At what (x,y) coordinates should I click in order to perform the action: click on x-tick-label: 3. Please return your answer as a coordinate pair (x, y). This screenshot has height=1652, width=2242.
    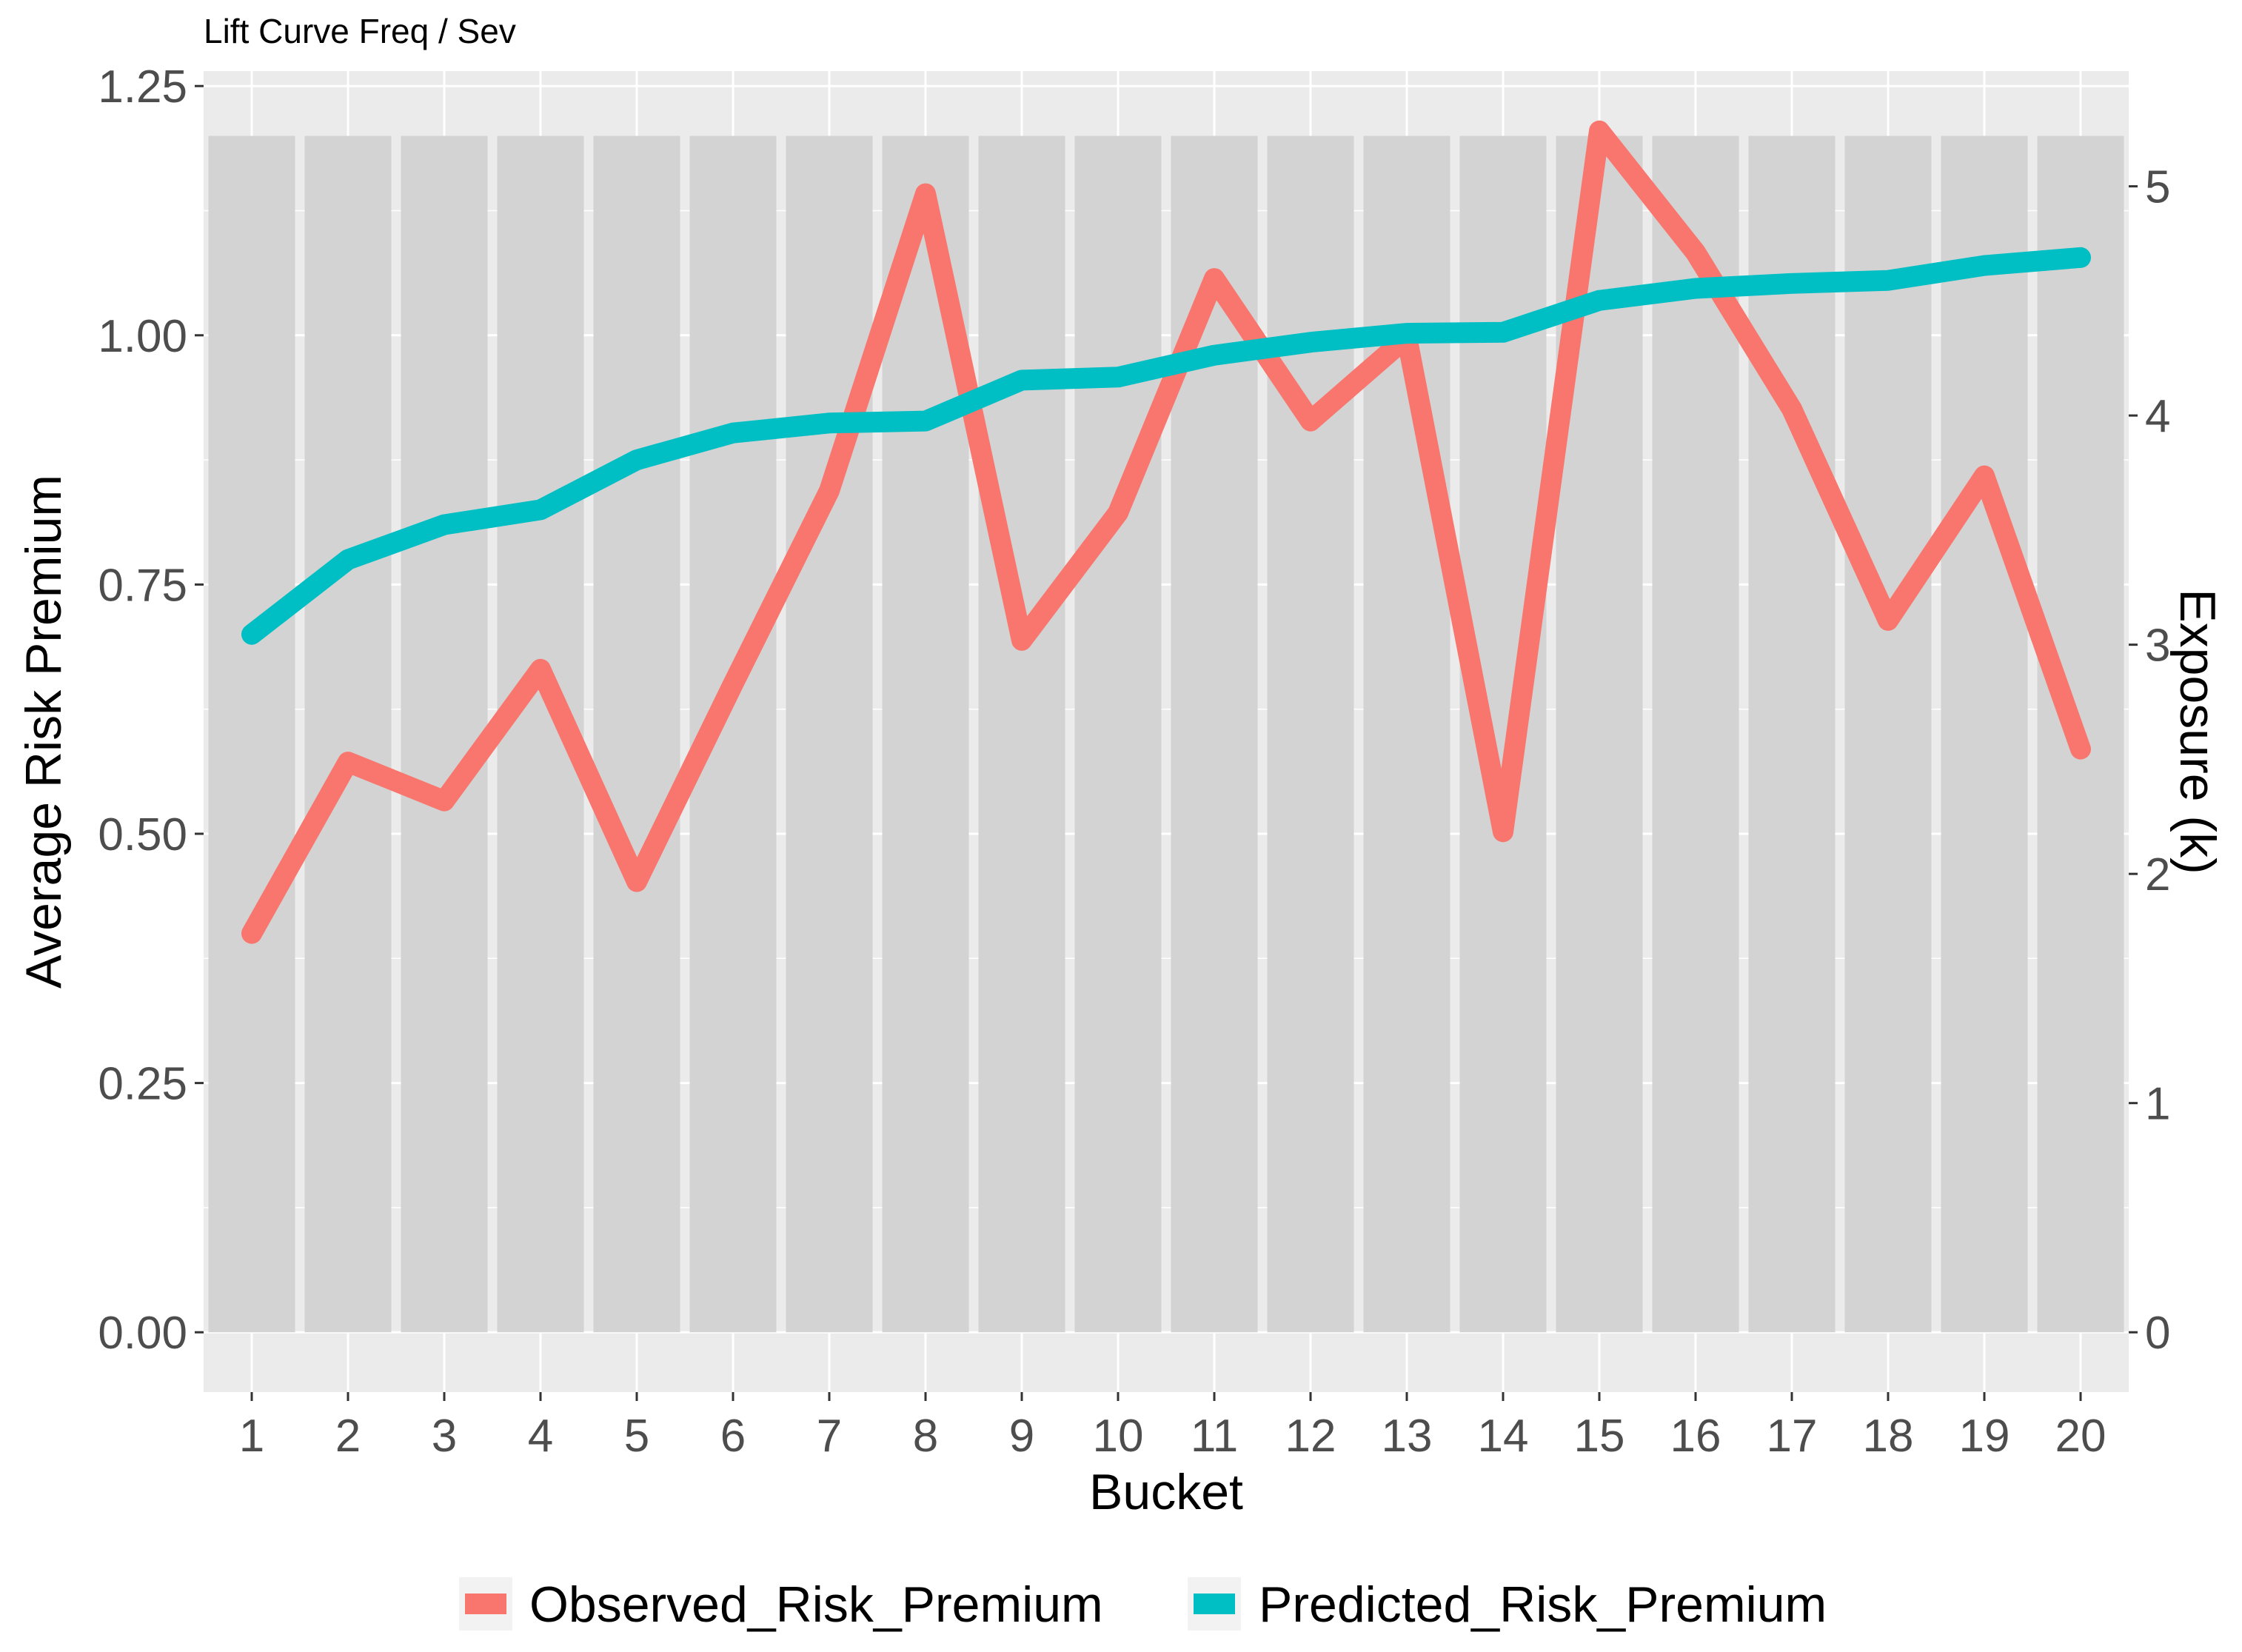
    Looking at the image, I should click on (444, 1436).